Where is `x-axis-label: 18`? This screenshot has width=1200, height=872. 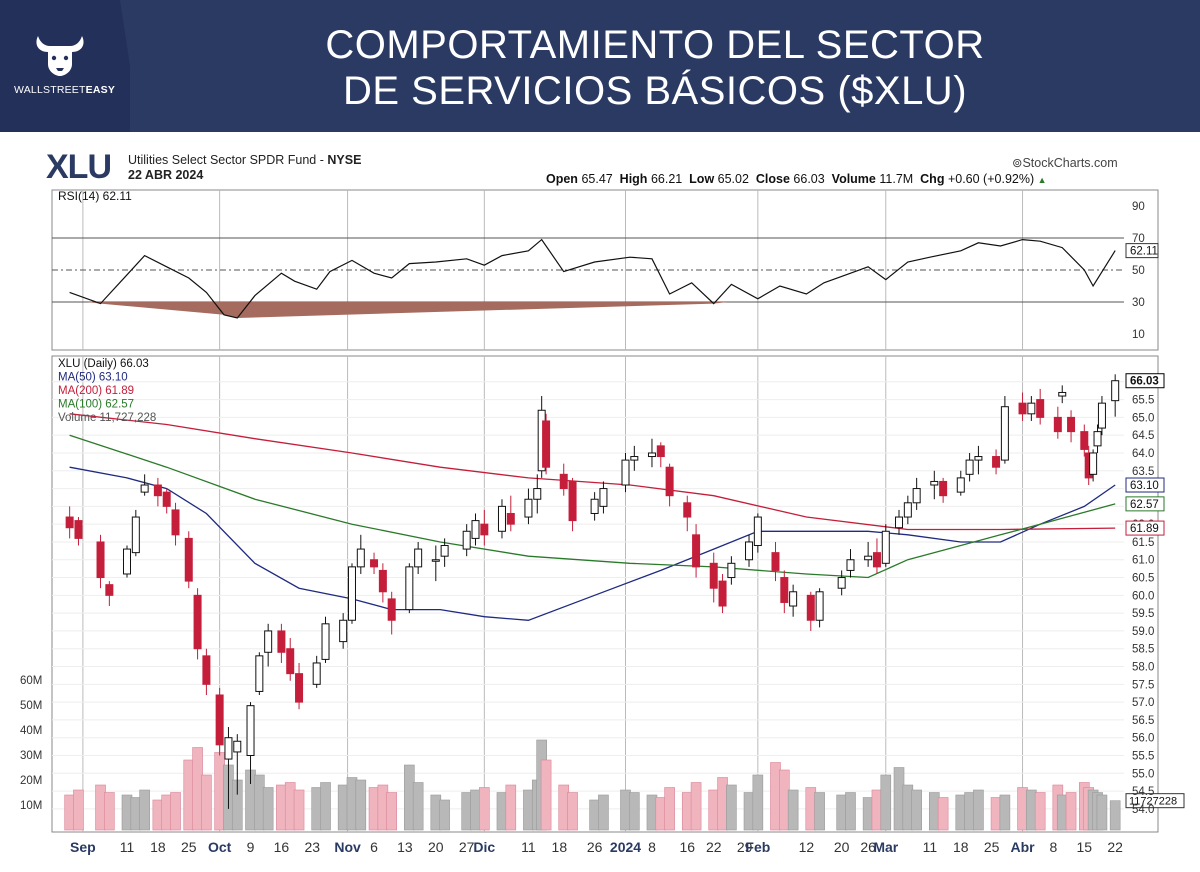 x-axis-label: 18 is located at coordinates (961, 847).